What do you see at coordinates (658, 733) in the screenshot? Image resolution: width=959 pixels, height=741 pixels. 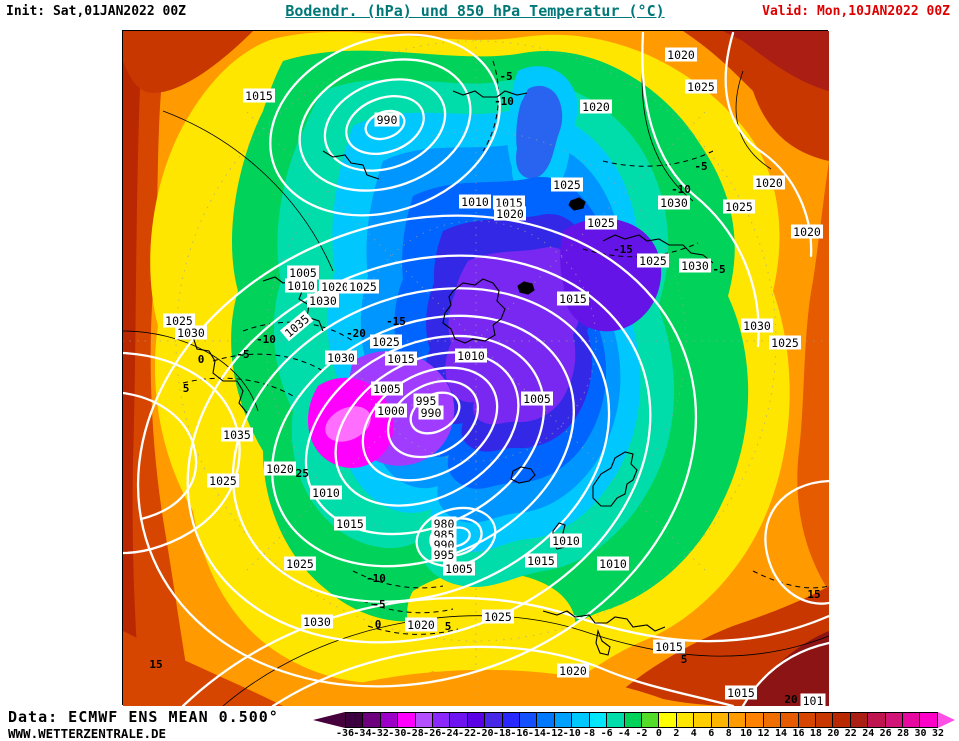 I see `colorbar-tick: 0` at bounding box center [658, 733].